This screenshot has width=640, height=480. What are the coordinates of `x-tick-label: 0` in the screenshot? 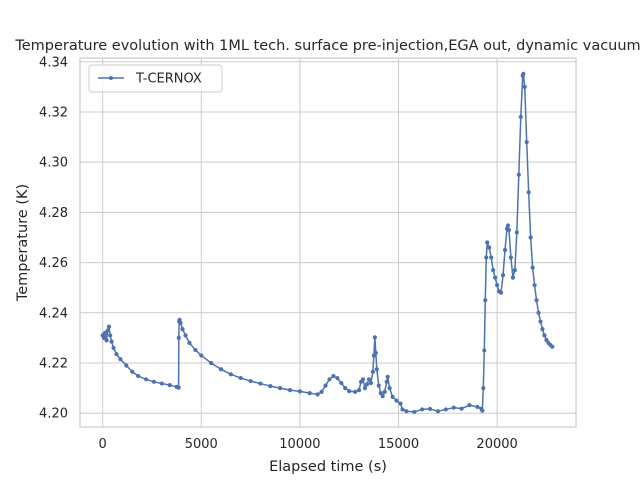 It's located at (103, 444).